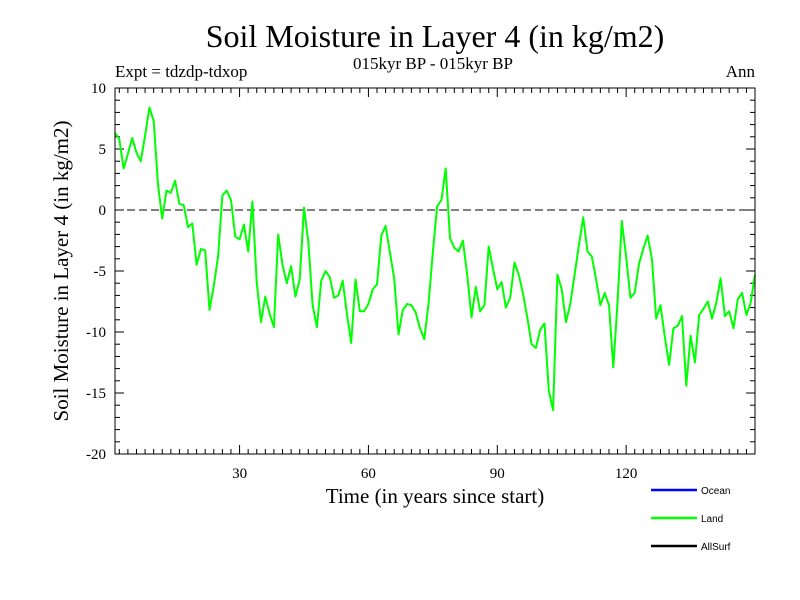 The image size is (800, 600). Describe the element at coordinates (239, 474) in the screenshot. I see `x-tick-label: 30` at that location.